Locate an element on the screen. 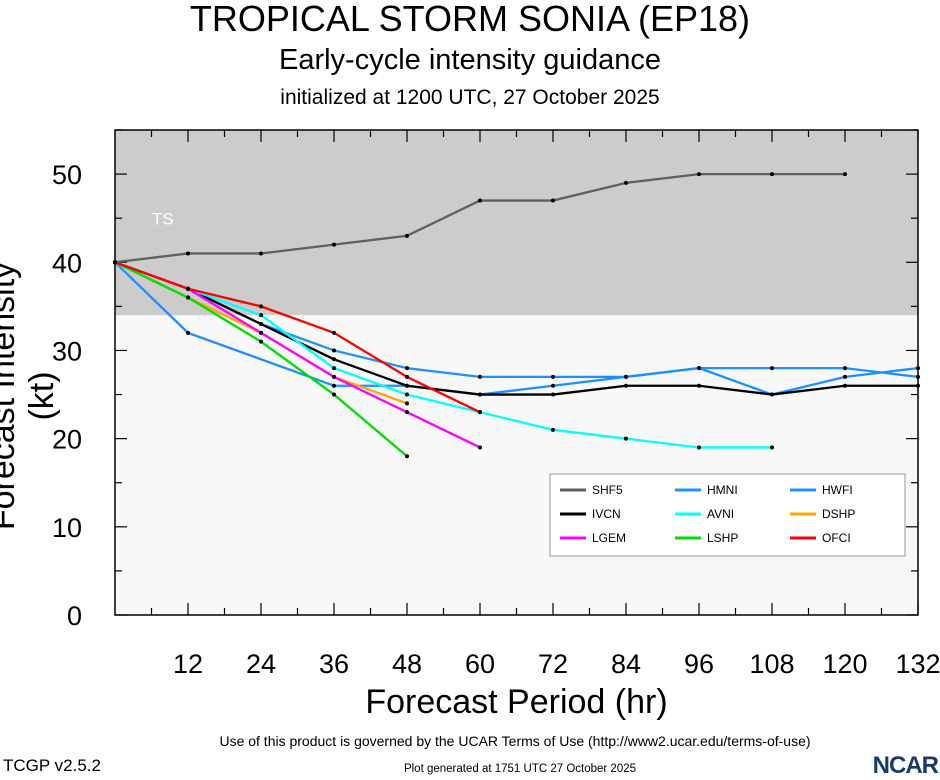 The width and height of the screenshot is (940, 780). y-axis-label: Forecast Intensity (kt) is located at coordinates (30, 396).